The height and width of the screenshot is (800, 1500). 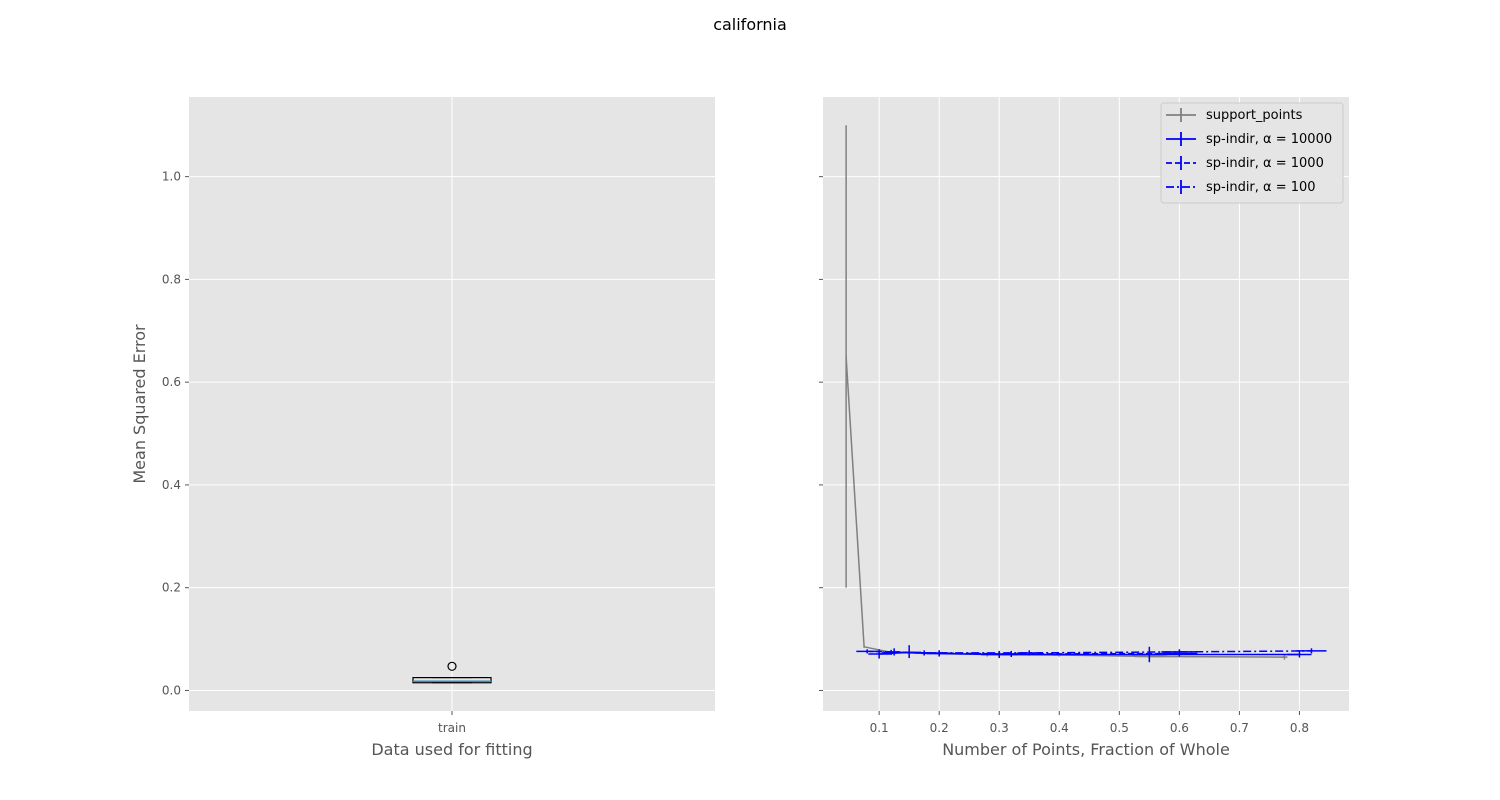 I want to click on right-x-tick-label: 0.8, so click(x=1299, y=728).